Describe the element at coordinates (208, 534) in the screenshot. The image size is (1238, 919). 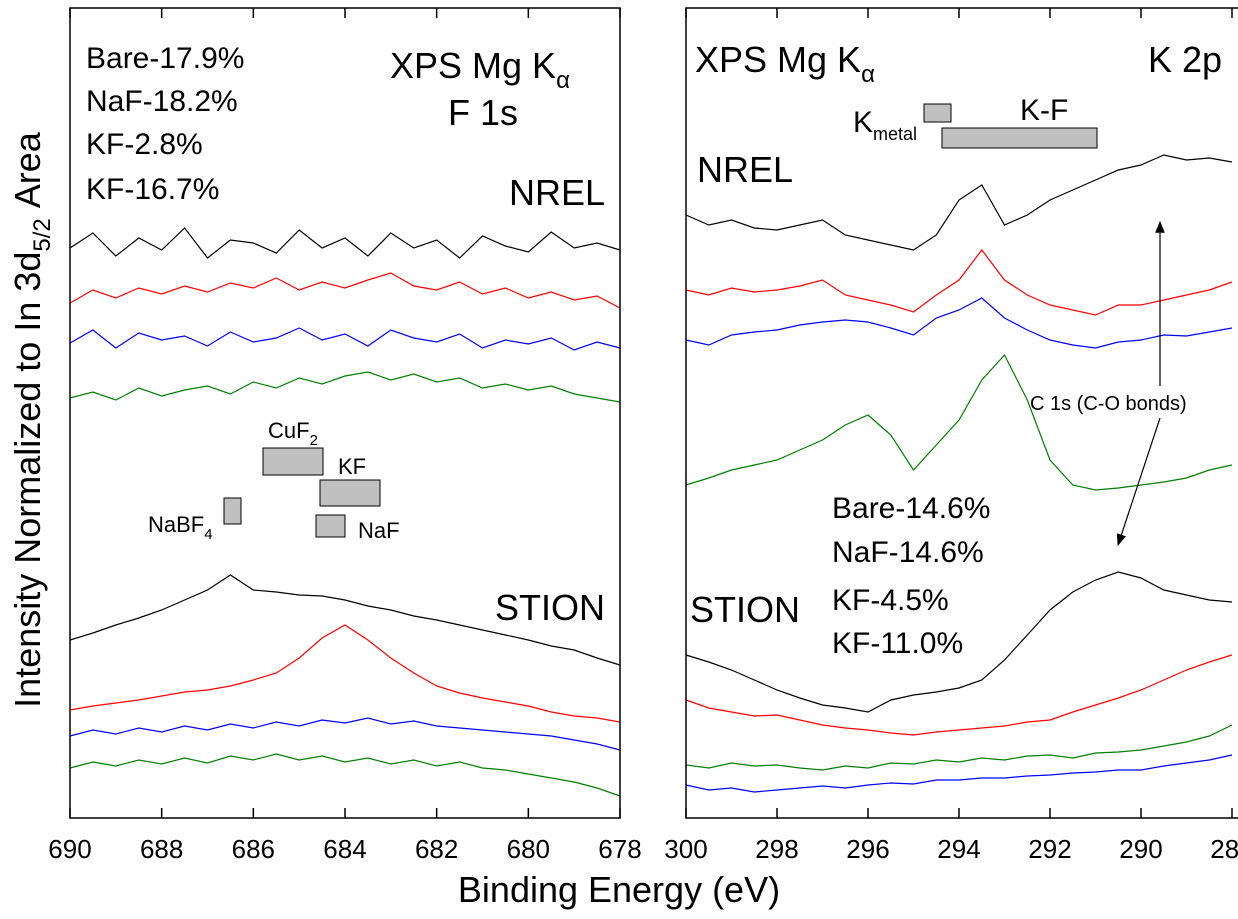
I see `annotation-sub: 4` at that location.